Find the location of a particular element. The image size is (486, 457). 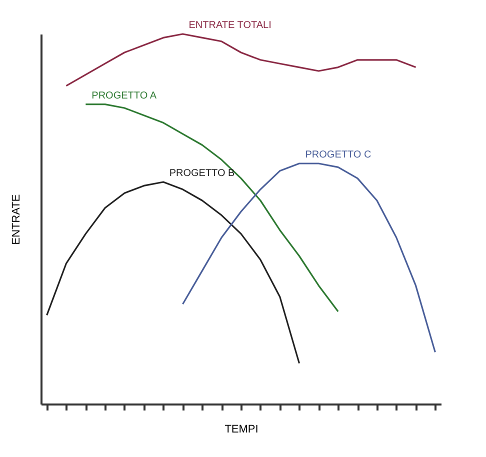

series-label: PROGETTO C is located at coordinates (338, 155).